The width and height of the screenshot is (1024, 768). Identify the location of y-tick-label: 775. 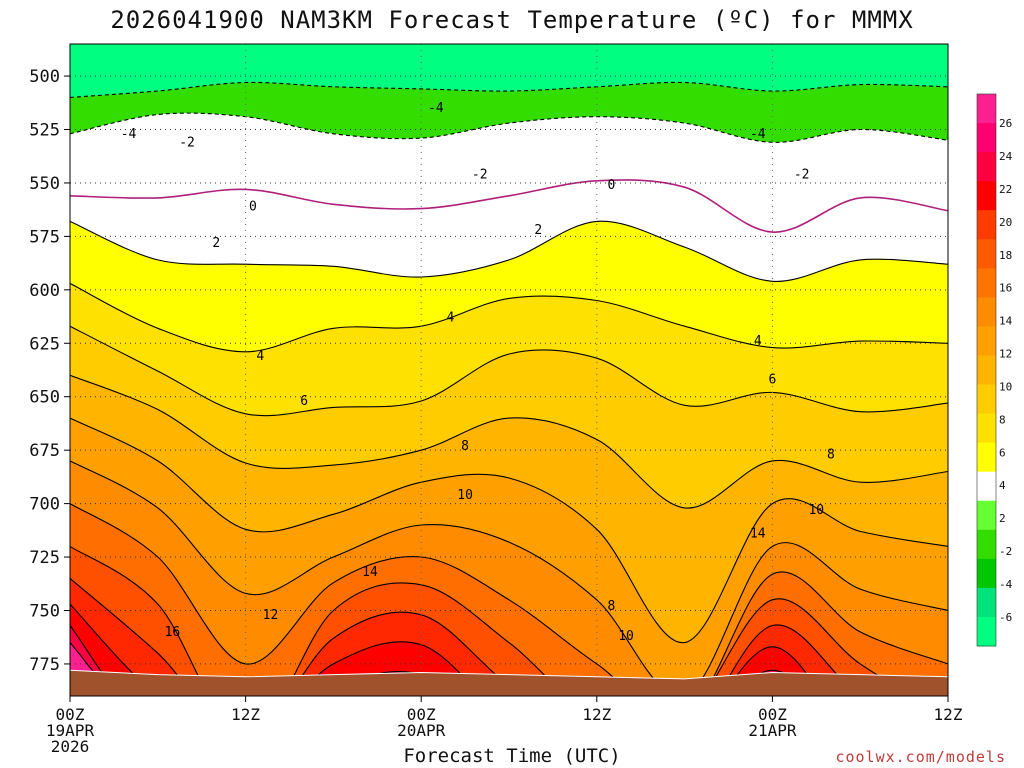
(44, 665).